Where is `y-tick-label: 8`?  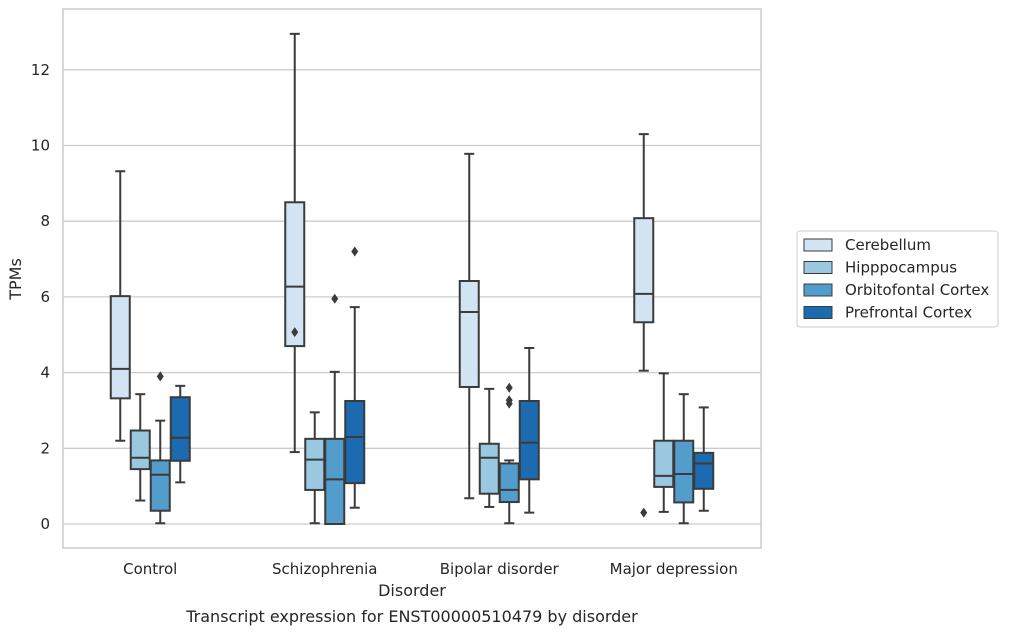 y-tick-label: 8 is located at coordinates (45, 221).